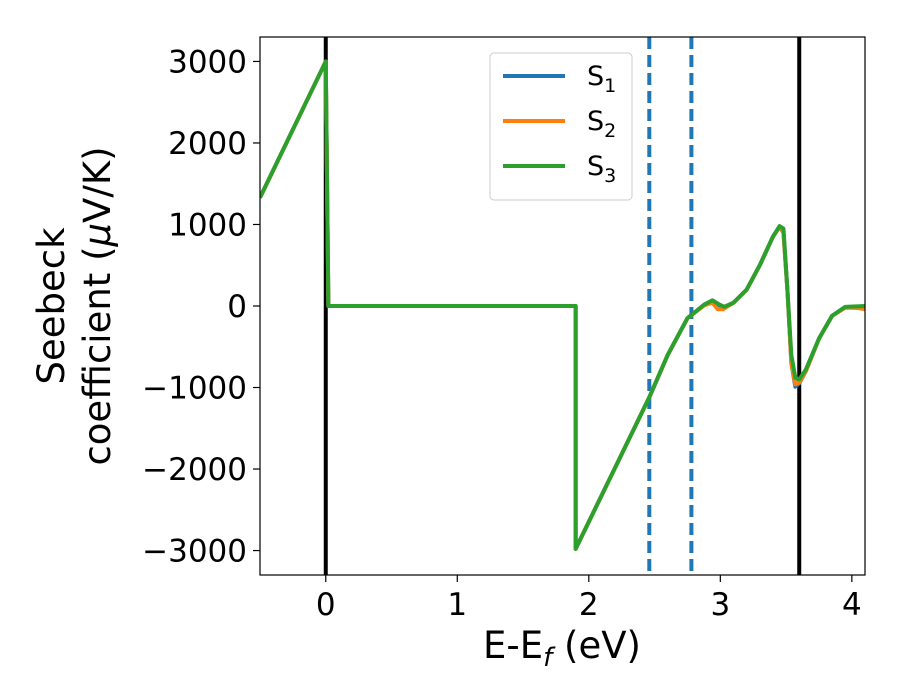 The width and height of the screenshot is (900, 700). I want to click on legend-label-S3: S3, so click(601, 169).